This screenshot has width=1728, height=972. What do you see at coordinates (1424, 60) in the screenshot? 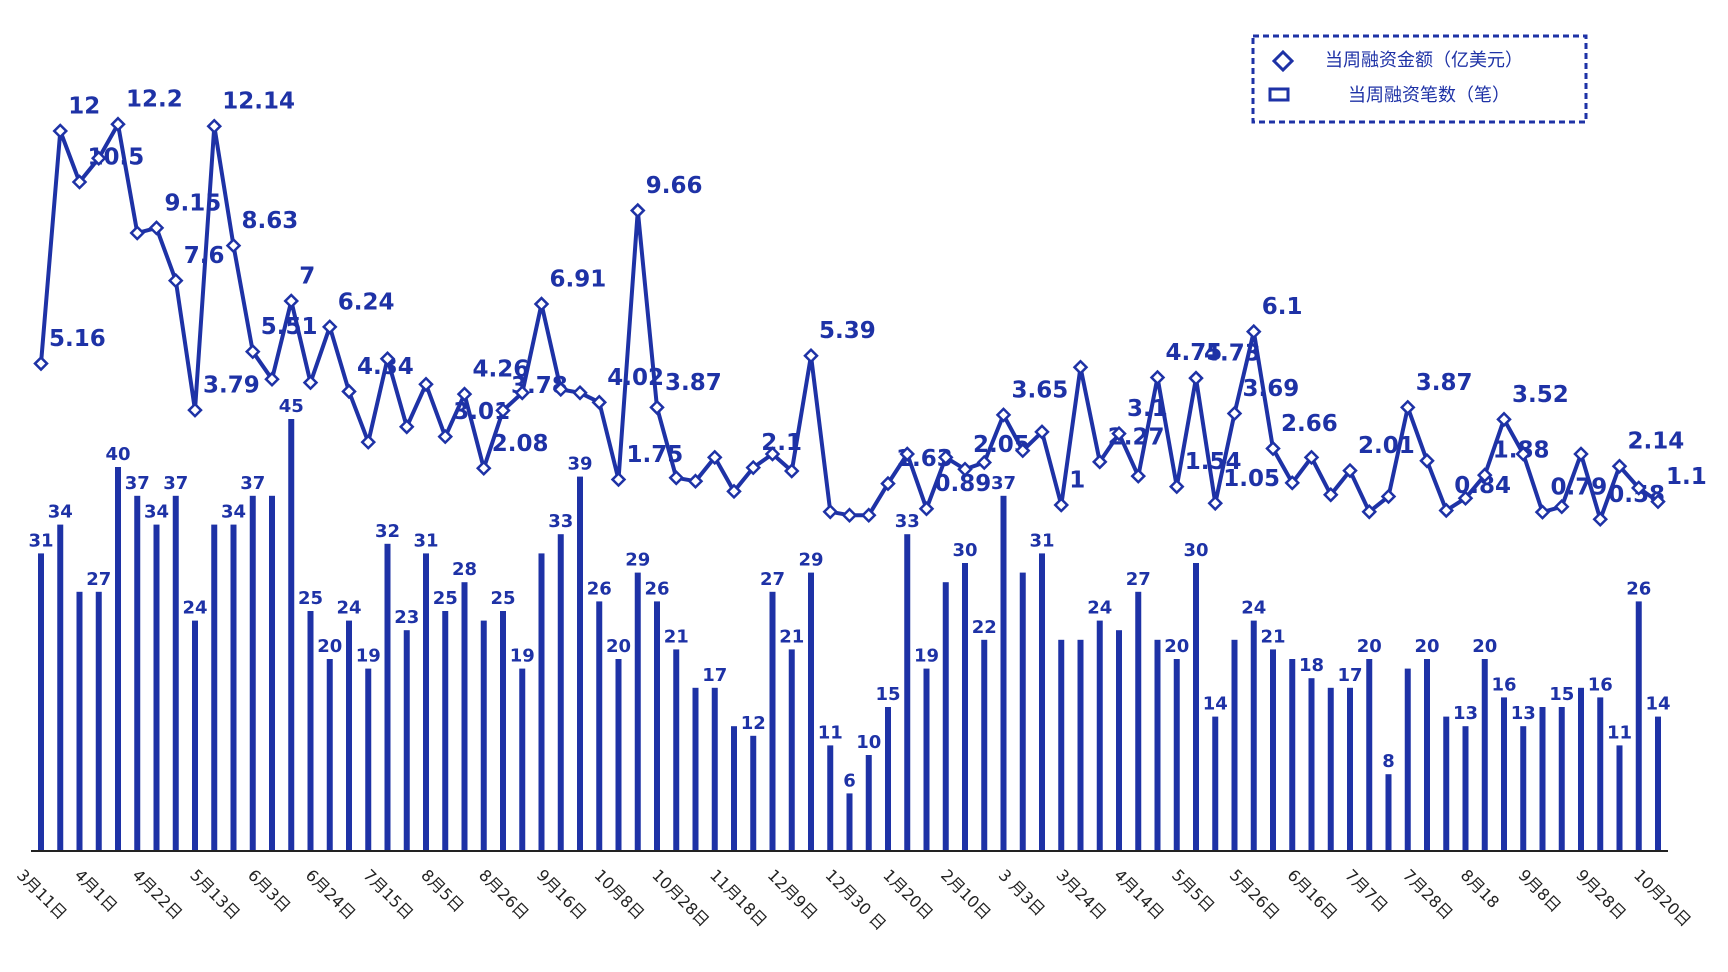
I see `legend-label: 当周融资金额（亿美元）` at bounding box center [1424, 60].